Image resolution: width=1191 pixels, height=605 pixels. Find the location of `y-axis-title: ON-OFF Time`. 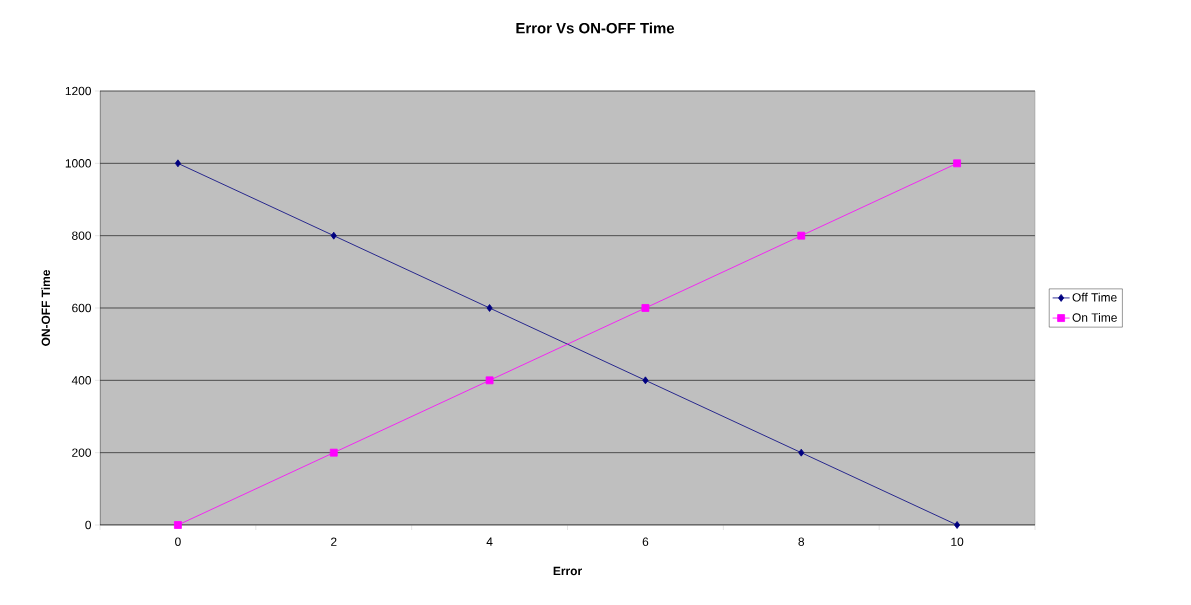

y-axis-title: ON-OFF Time is located at coordinates (46, 307).